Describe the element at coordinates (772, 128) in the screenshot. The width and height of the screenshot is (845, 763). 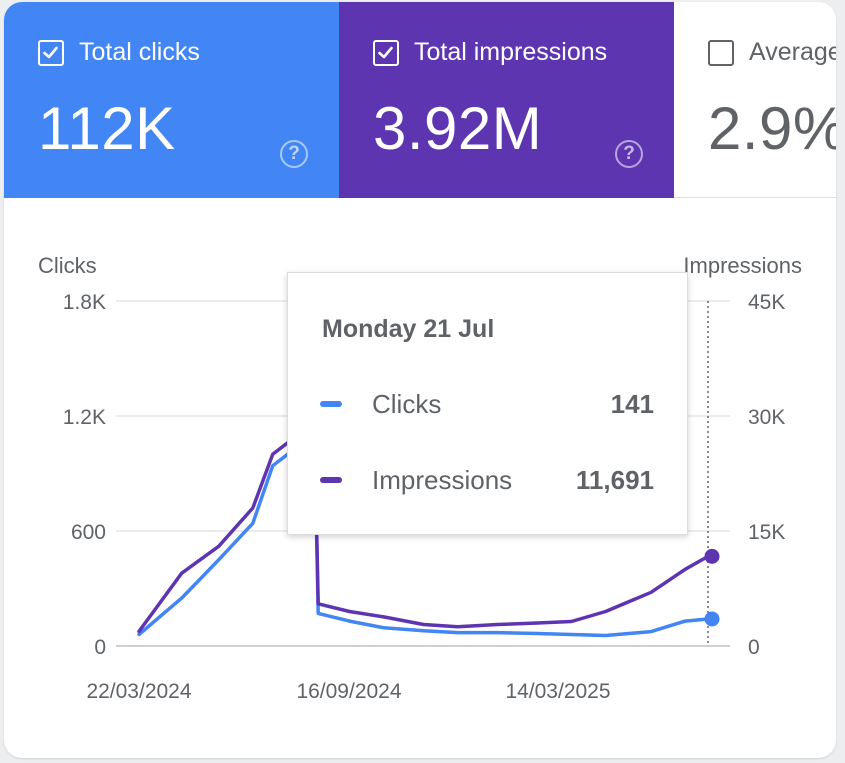
I see `average-ctr-value: 2.9%` at that location.